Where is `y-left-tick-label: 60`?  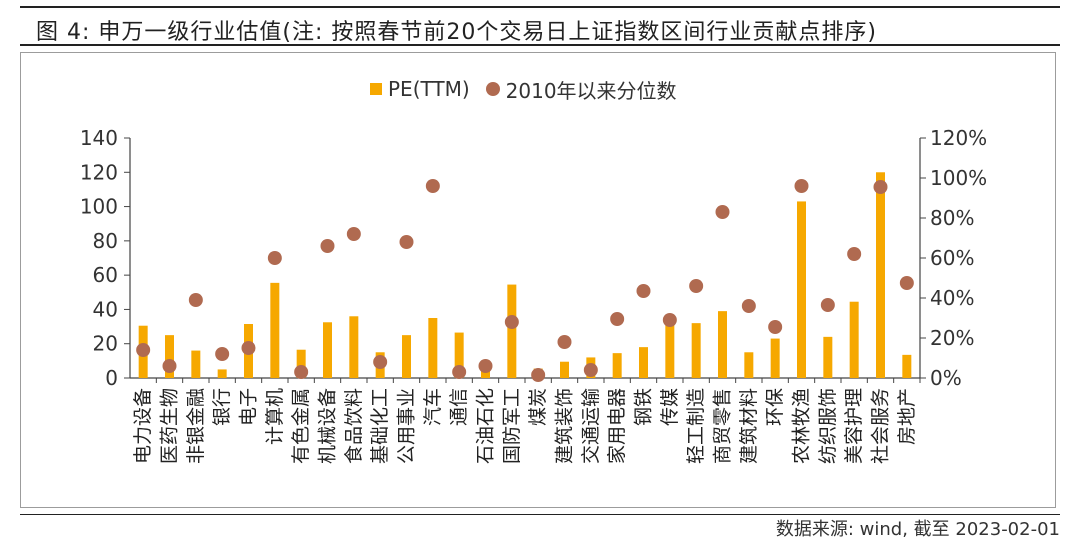
y-left-tick-label: 60 is located at coordinates (105, 275).